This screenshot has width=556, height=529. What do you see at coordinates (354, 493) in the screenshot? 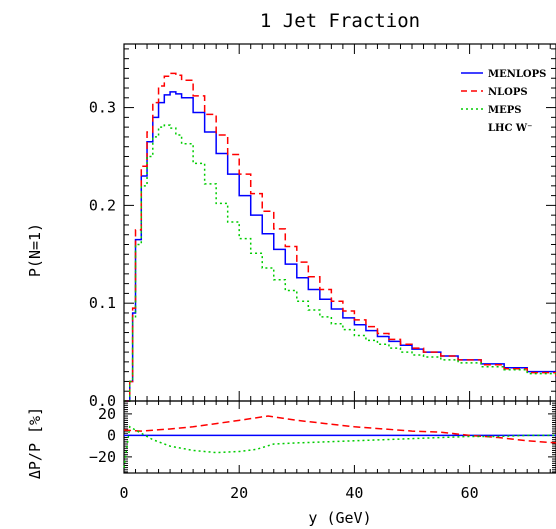
I see `x-tick-label: 40` at bounding box center [354, 493].